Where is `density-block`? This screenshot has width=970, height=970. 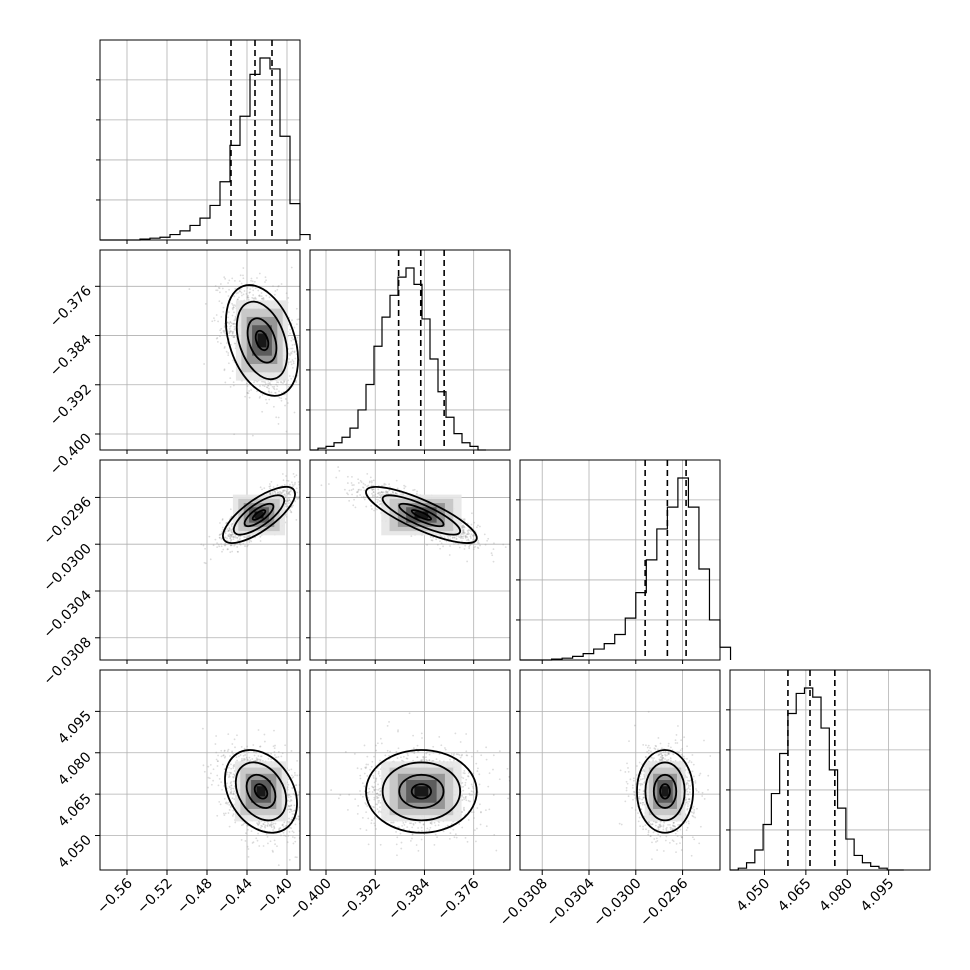 density-block is located at coordinates (259, 515).